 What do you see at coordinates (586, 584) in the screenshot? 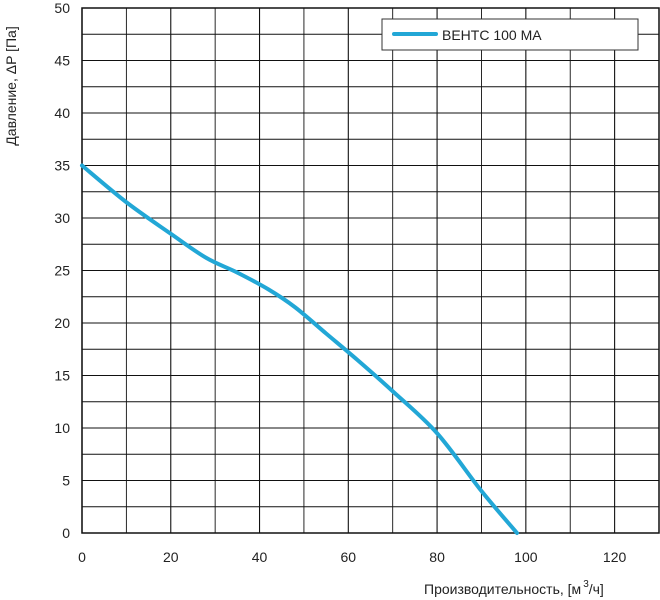
I see `x-axis-title-sup: 3` at bounding box center [586, 584].